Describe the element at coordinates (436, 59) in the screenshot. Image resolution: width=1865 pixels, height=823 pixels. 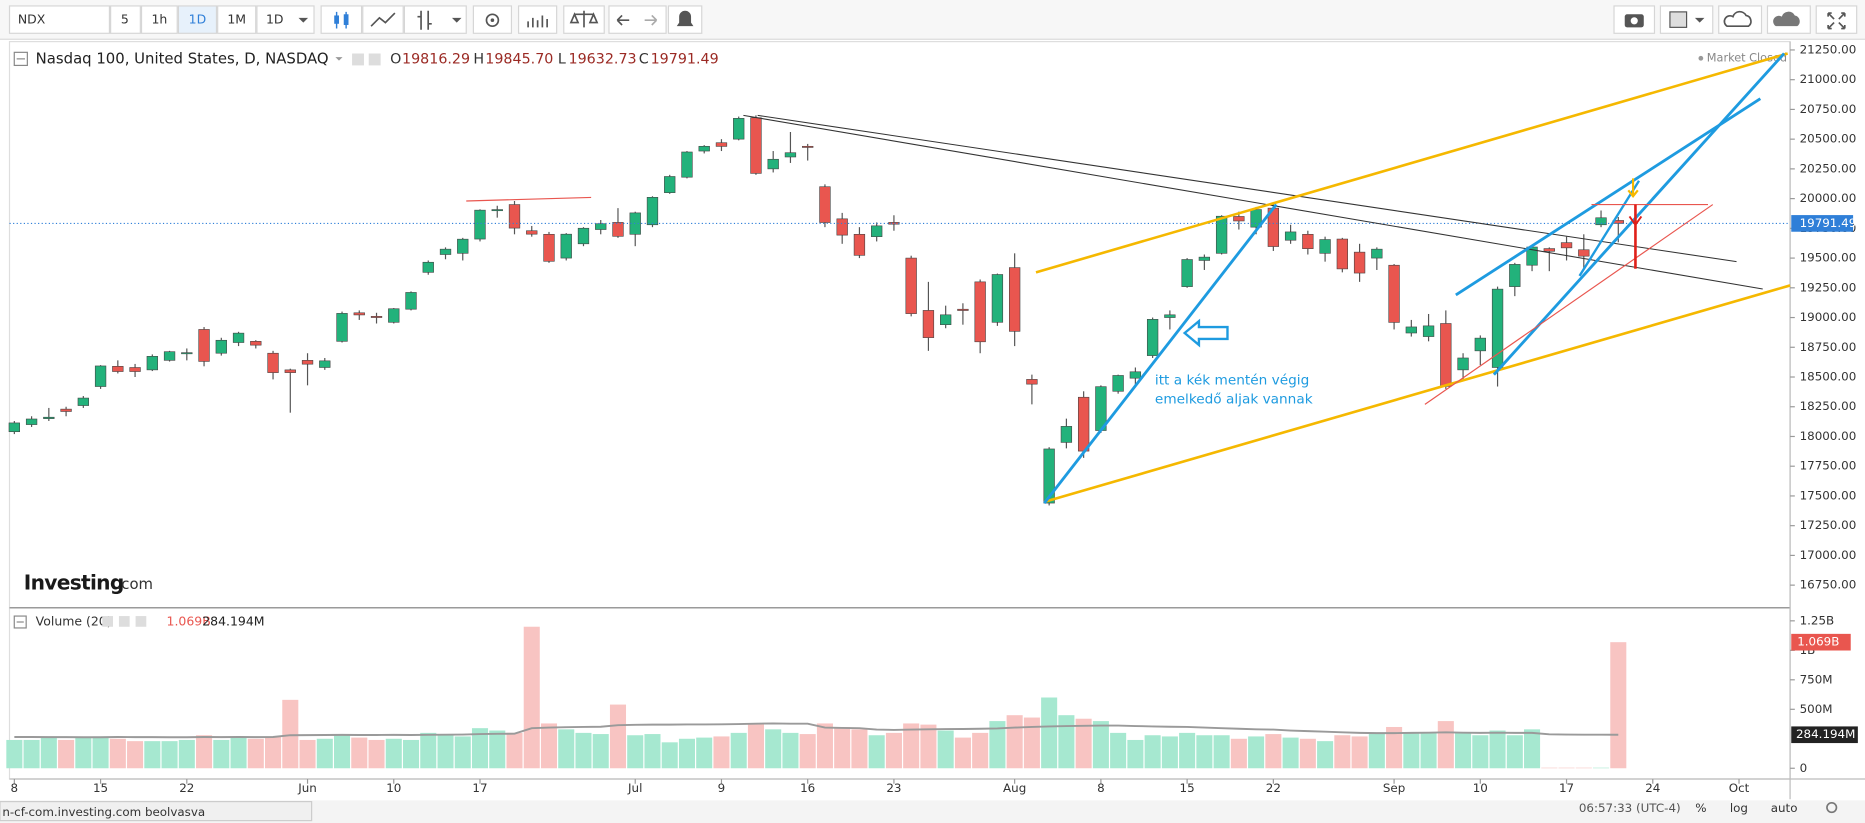
I see `ohlc-value: 19816.29` at that location.